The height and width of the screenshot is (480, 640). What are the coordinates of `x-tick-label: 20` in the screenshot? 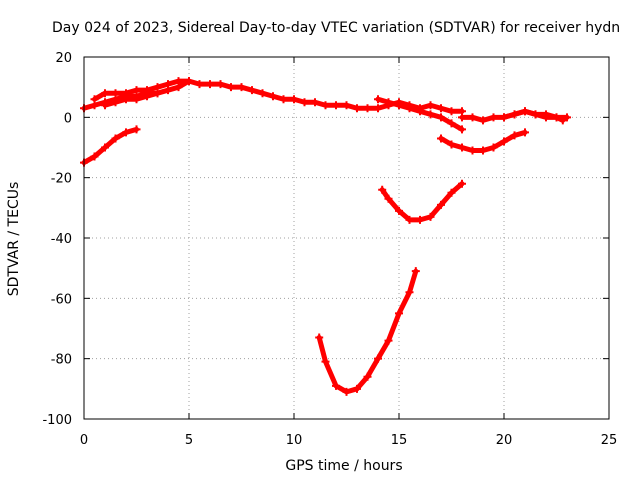 It's located at (504, 440).